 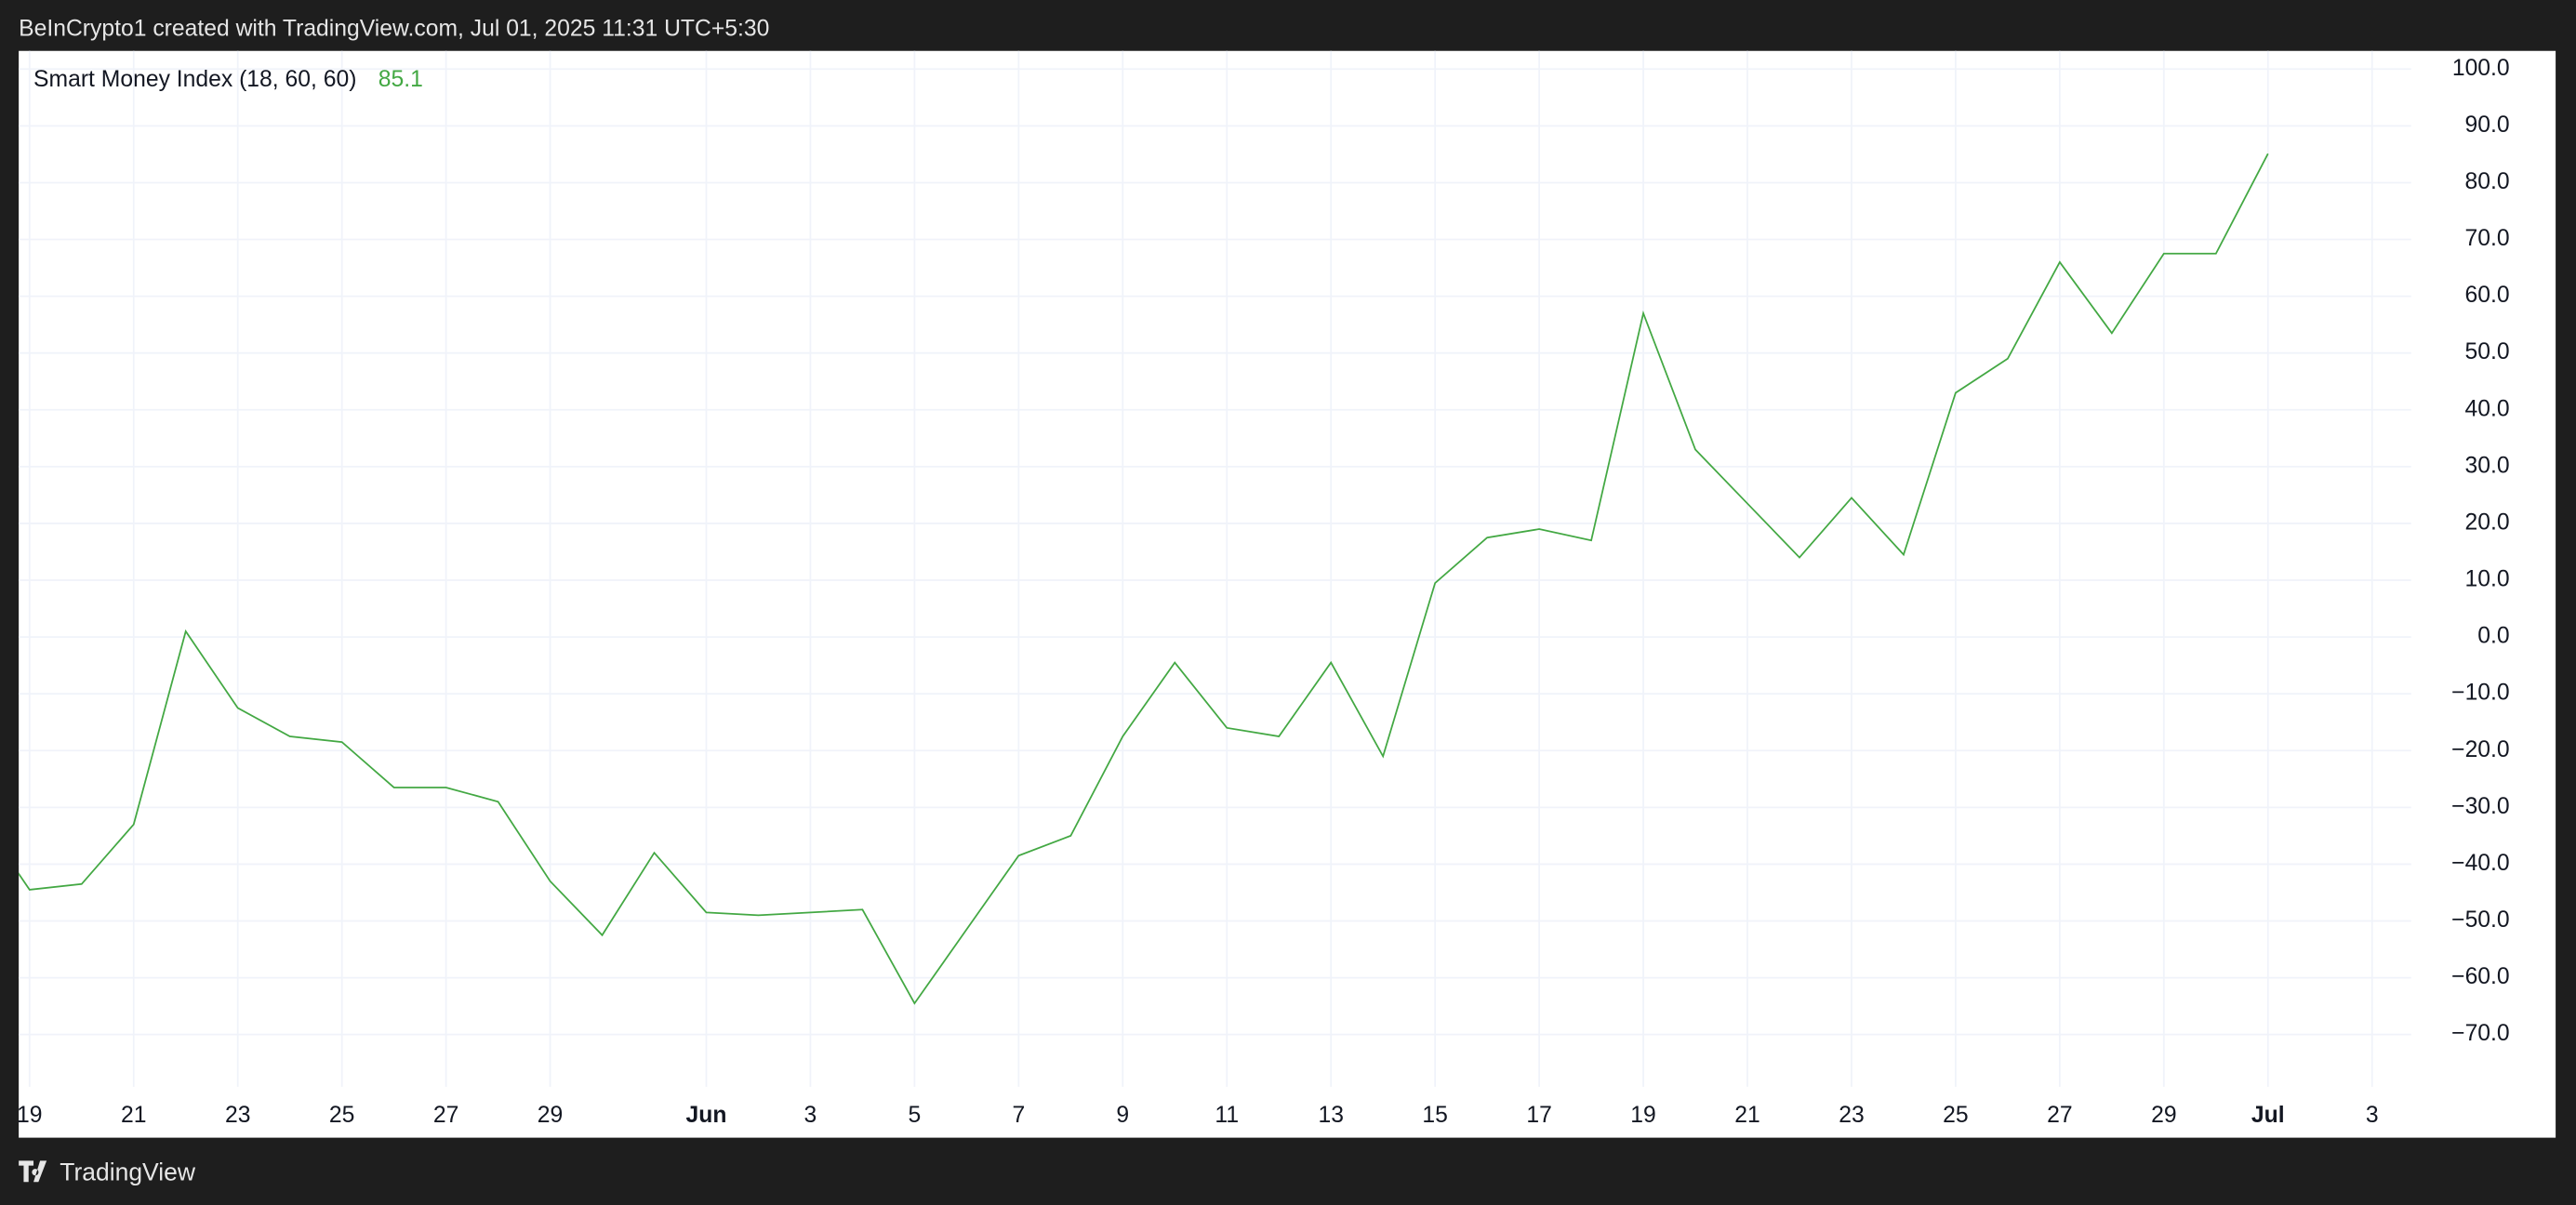 What do you see at coordinates (1434, 1115) in the screenshot?
I see `x-tick-label: 15` at bounding box center [1434, 1115].